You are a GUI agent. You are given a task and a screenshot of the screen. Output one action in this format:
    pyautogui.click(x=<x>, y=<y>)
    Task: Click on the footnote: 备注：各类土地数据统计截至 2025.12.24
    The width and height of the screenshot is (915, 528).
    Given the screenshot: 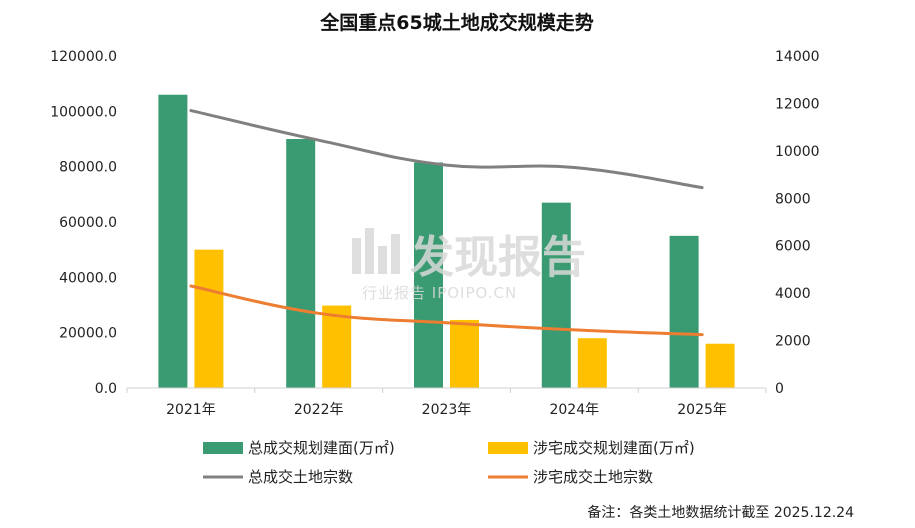 What is the action you would take?
    pyautogui.click(x=720, y=512)
    